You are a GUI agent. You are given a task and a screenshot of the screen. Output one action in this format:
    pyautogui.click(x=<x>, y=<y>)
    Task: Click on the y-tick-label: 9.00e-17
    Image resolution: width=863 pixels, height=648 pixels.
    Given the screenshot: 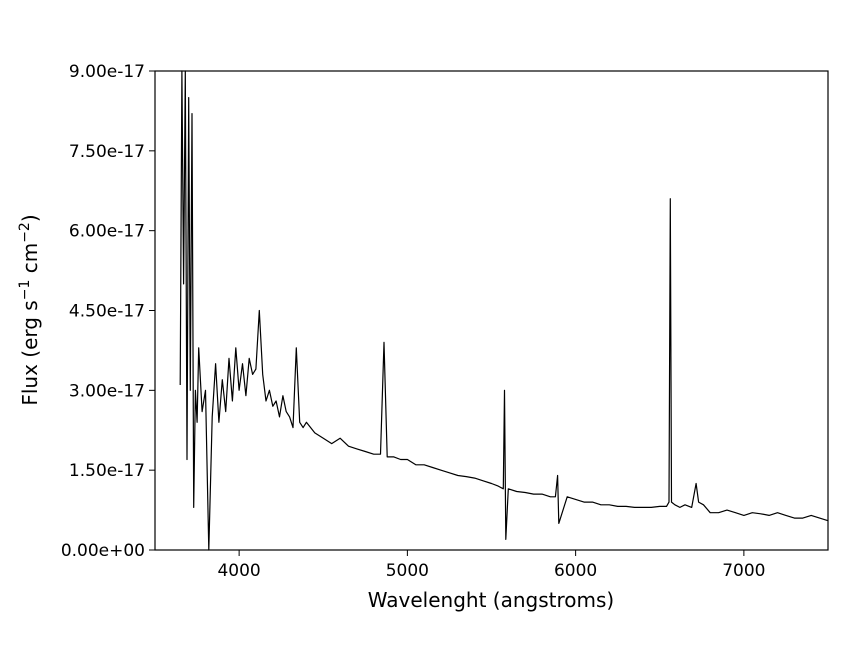 What is the action you would take?
    pyautogui.click(x=107, y=72)
    